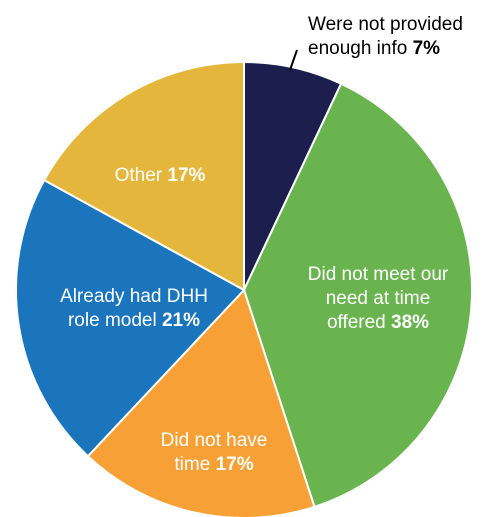 Image resolution: width=488 pixels, height=517 pixels. I want to click on leader-line, so click(293, 60).